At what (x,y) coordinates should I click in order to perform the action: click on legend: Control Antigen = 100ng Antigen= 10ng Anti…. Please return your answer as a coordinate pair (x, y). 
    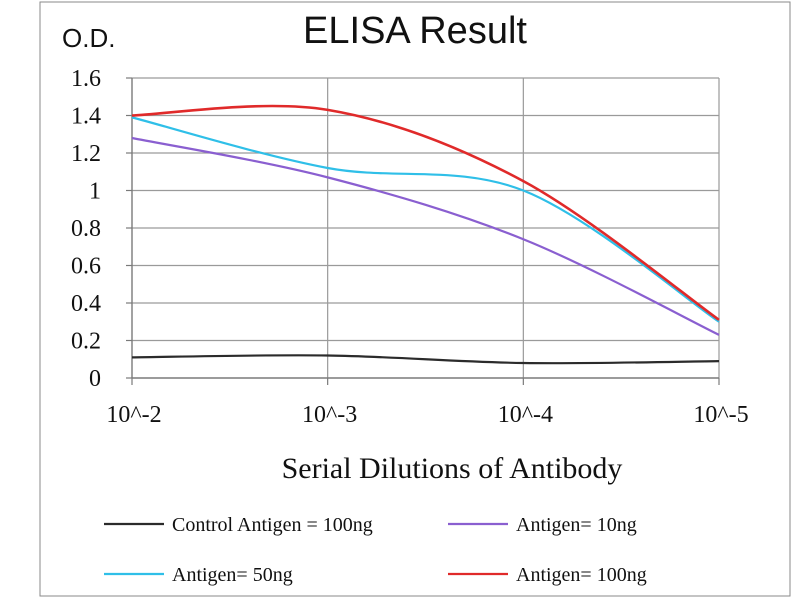
    Looking at the image, I should click on (375, 550).